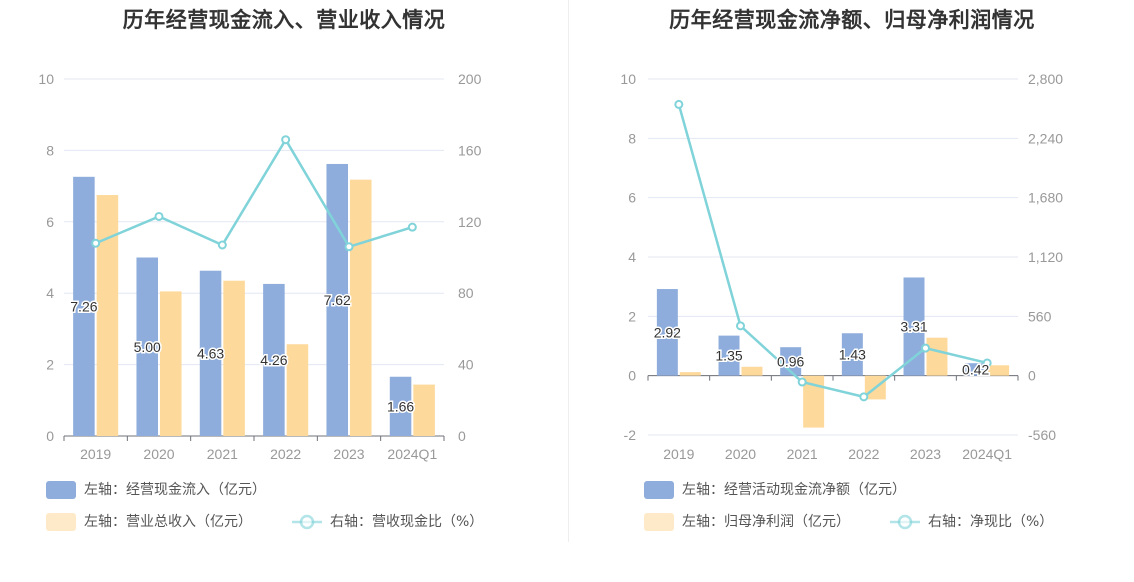 Image resolution: width=1134 pixels, height=582 pixels. Describe the element at coordinates (1045, 198) in the screenshot. I see `right-axis-tick-label: 1,680` at that location.